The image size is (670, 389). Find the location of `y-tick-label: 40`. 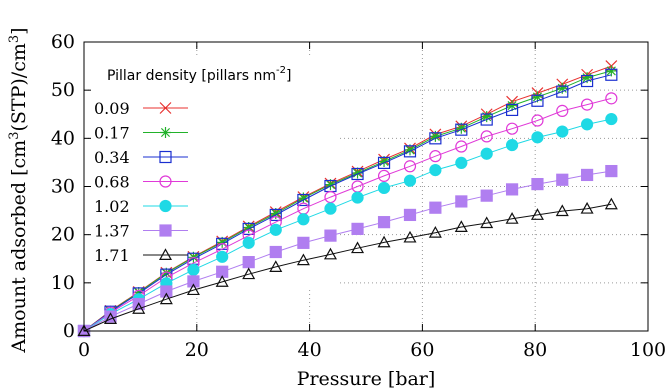

y-tick-label: 40 is located at coordinates (63, 138).